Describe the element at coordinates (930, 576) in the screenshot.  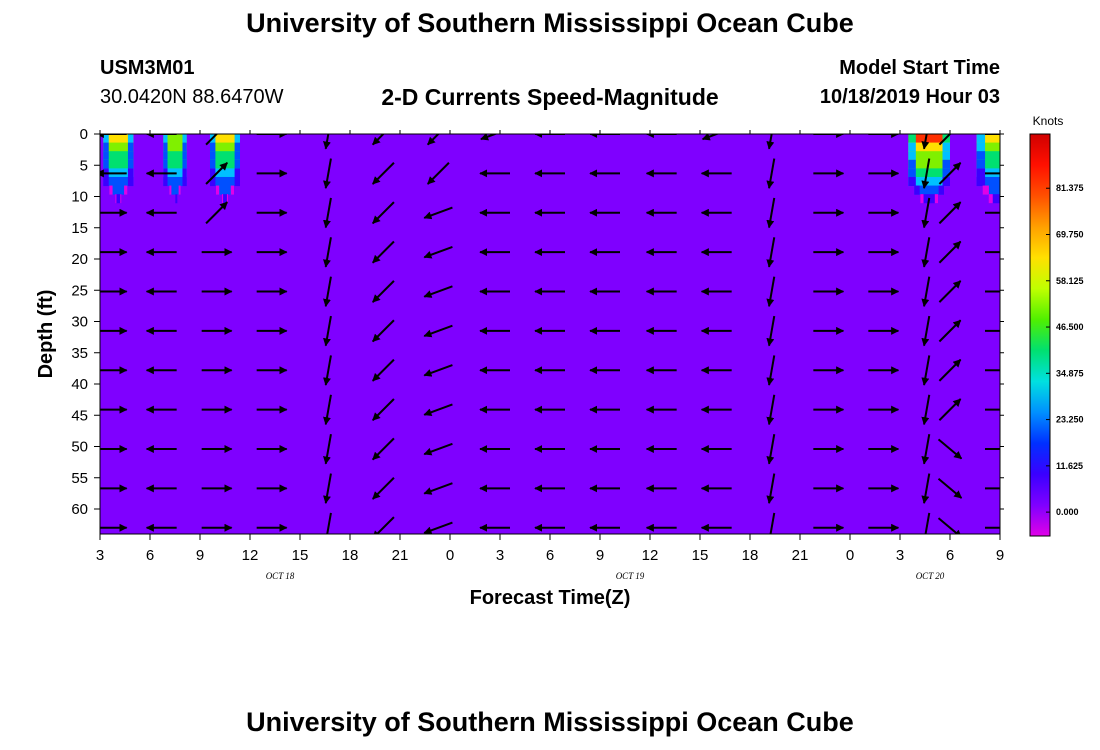
I see `date-label: OCT 20` at that location.